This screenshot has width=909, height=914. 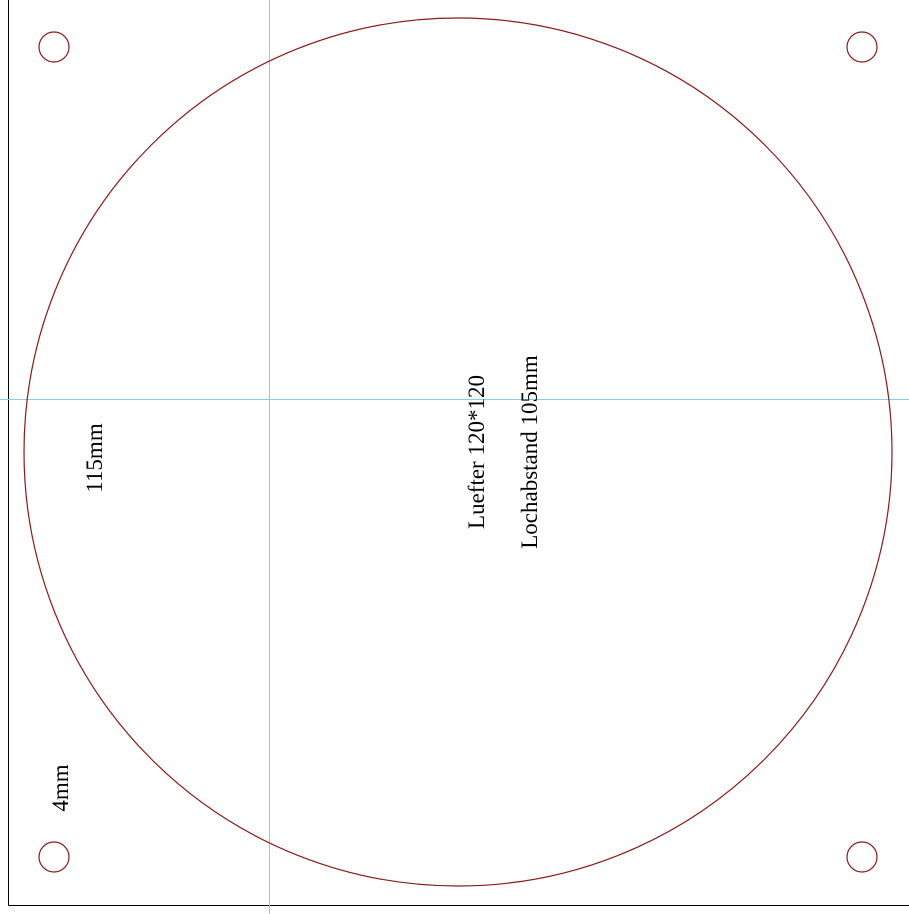 I want to click on mount-hole-top-left, so click(x=54, y=47).